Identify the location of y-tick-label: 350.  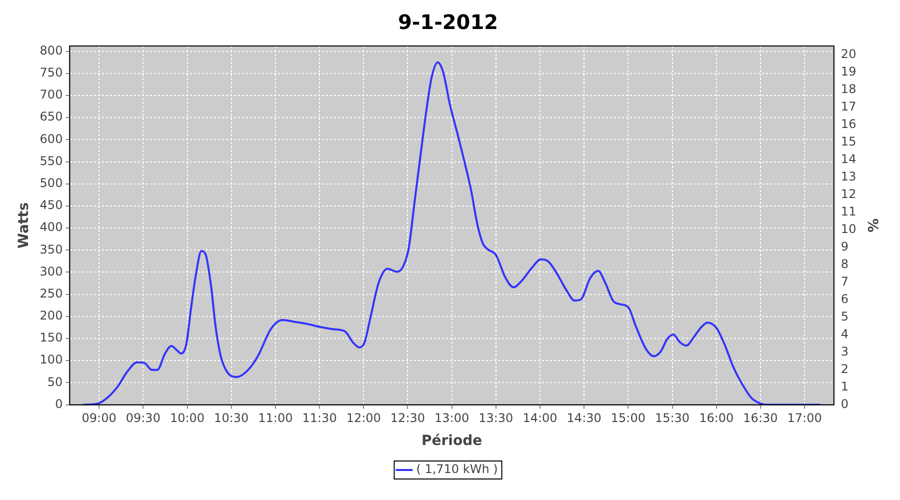
(51, 249).